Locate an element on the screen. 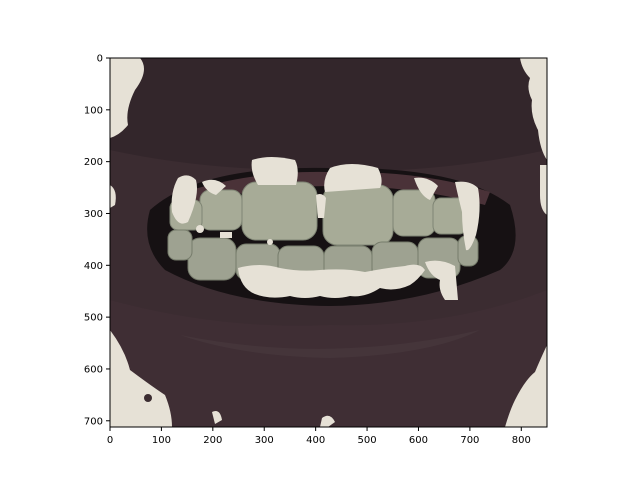  x-tick-label: 100 is located at coordinates (161, 440).